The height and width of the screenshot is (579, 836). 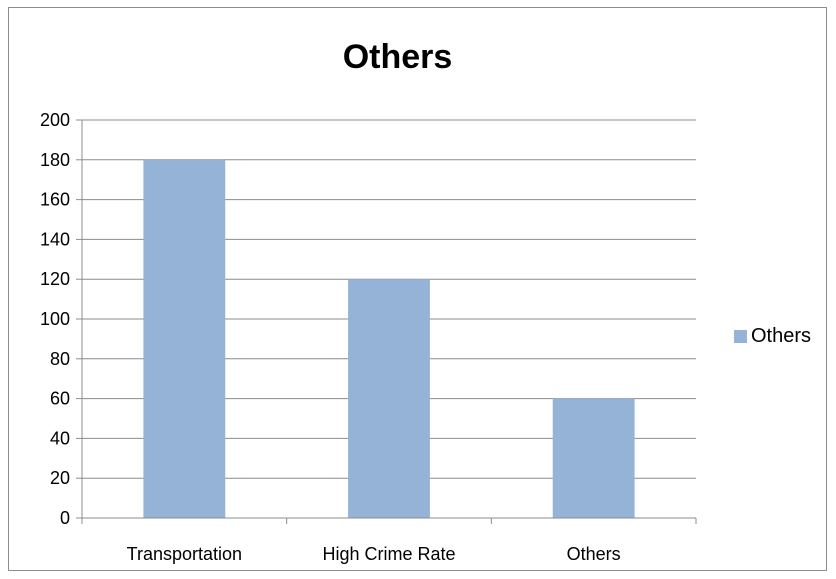 I want to click on legend: Others, so click(x=772, y=336).